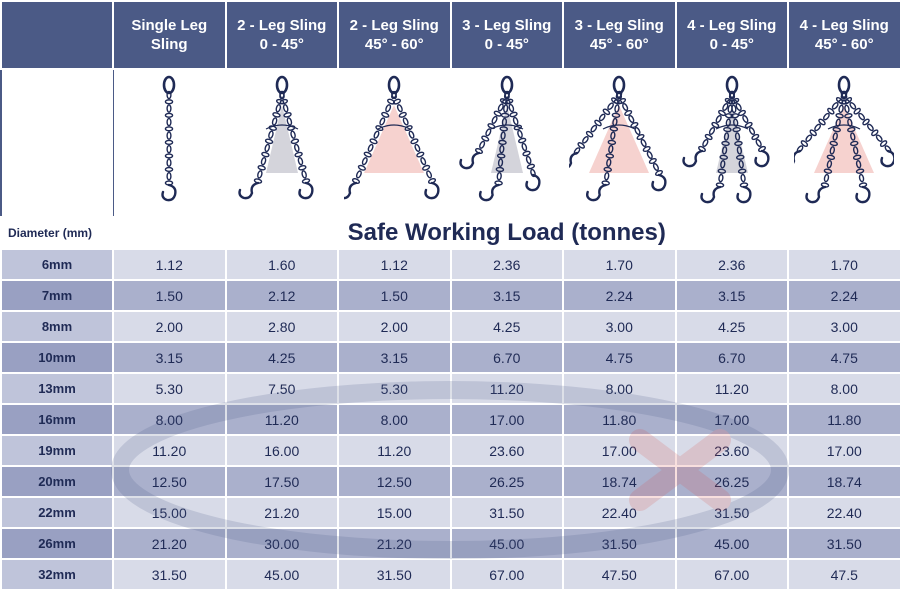 This screenshot has width=900, height=600. What do you see at coordinates (506, 512) in the screenshot?
I see `swl-value-cell: 31.50` at bounding box center [506, 512].